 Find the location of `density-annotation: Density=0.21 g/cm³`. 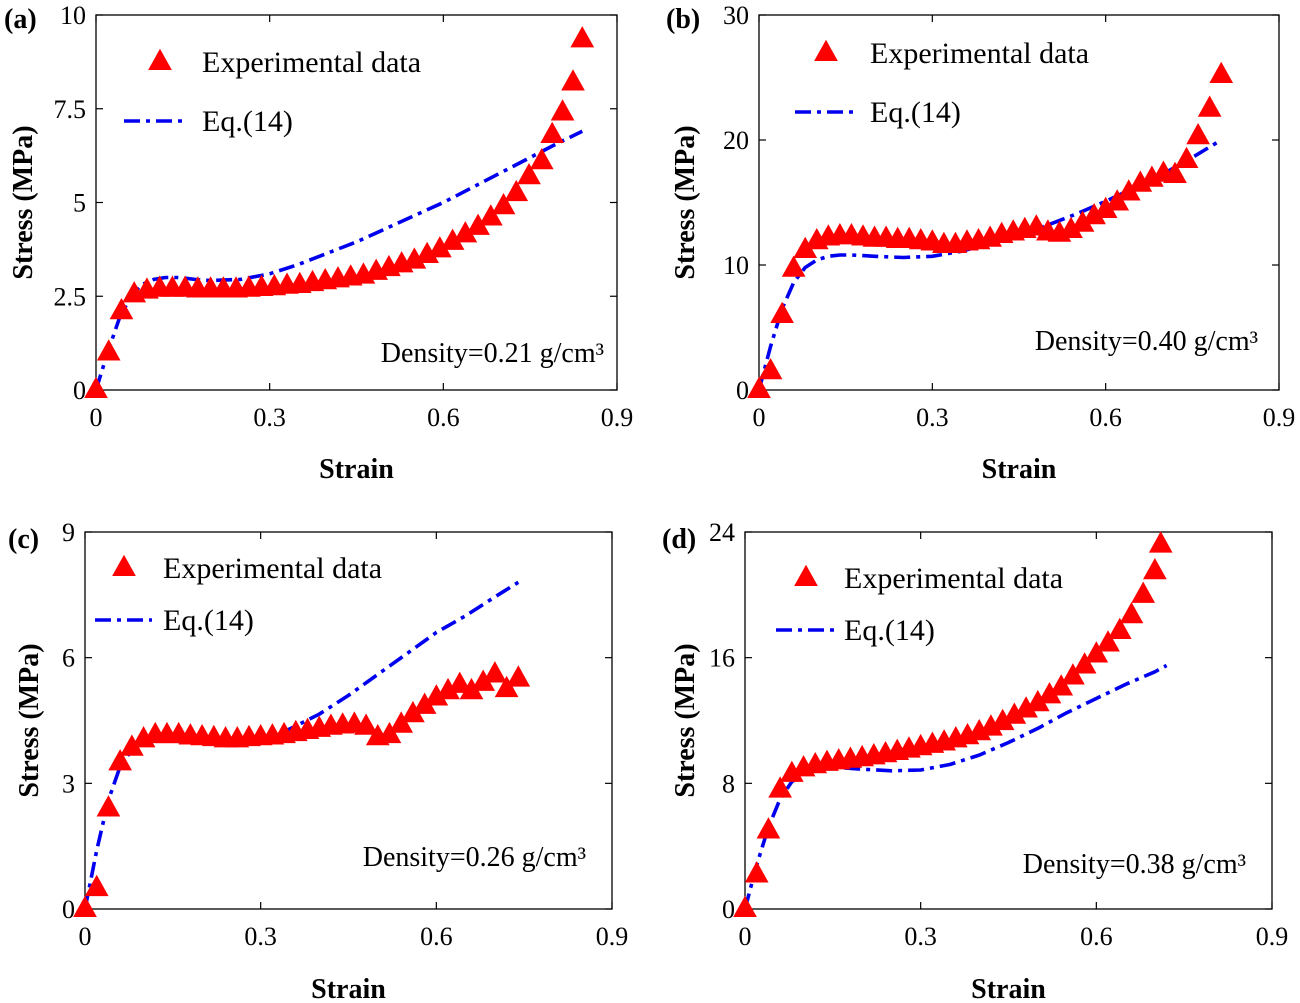

density-annotation: Density=0.21 g/cm³ is located at coordinates (492, 353).